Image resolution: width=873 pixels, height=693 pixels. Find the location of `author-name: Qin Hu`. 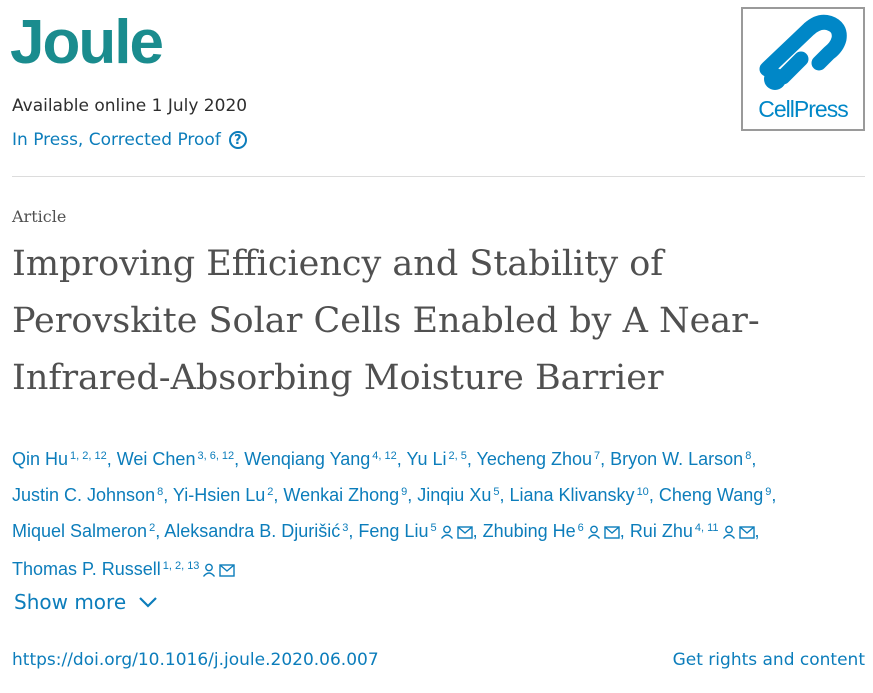

author-name: Qin Hu is located at coordinates (40, 459).